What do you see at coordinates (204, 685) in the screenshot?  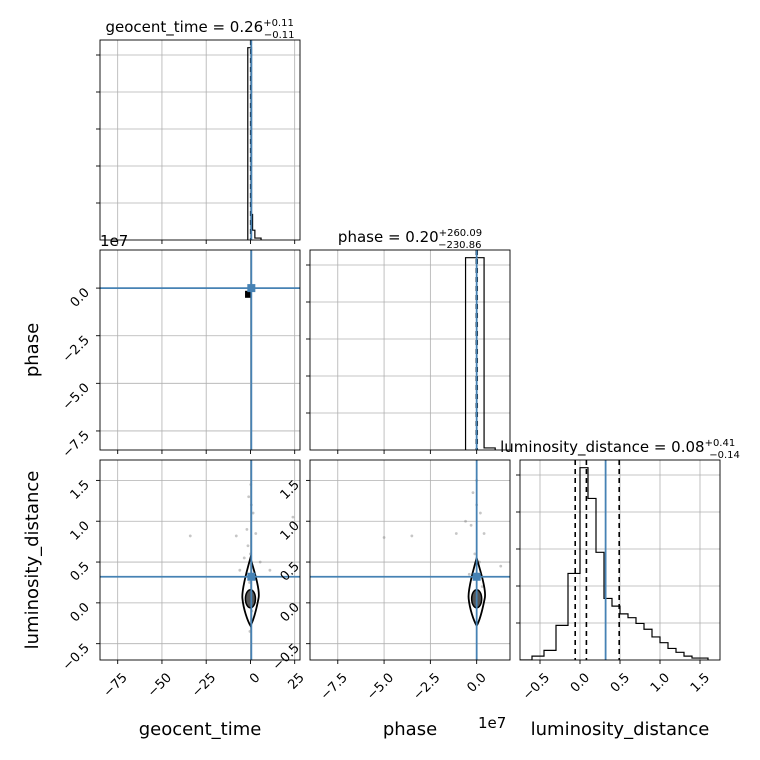 I see `x-tick-label: −25` at bounding box center [204, 685].